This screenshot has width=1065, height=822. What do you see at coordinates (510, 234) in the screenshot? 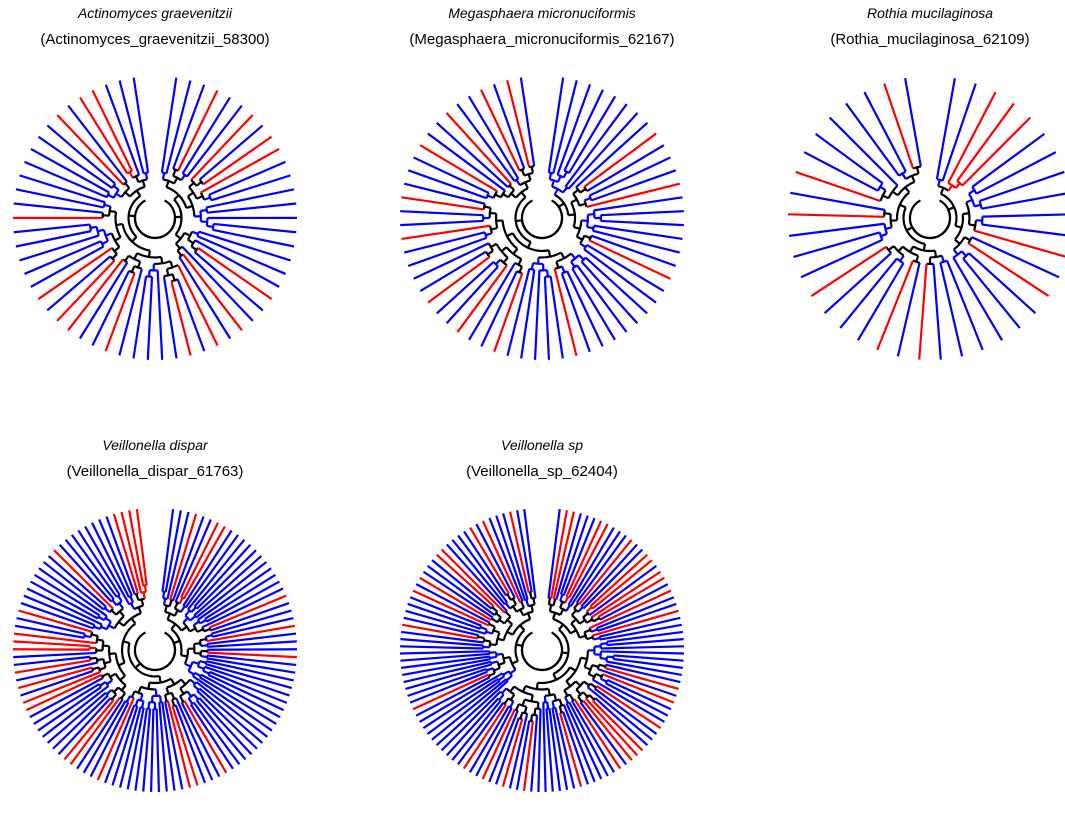
I see `tree-branch` at bounding box center [510, 234].